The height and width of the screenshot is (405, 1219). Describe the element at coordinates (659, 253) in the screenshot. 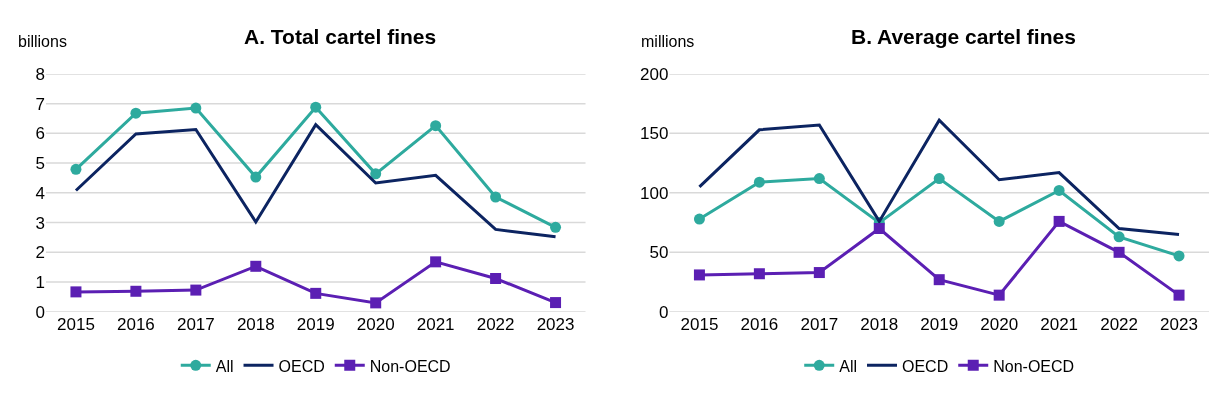

I see `y-tick-label: 50` at that location.